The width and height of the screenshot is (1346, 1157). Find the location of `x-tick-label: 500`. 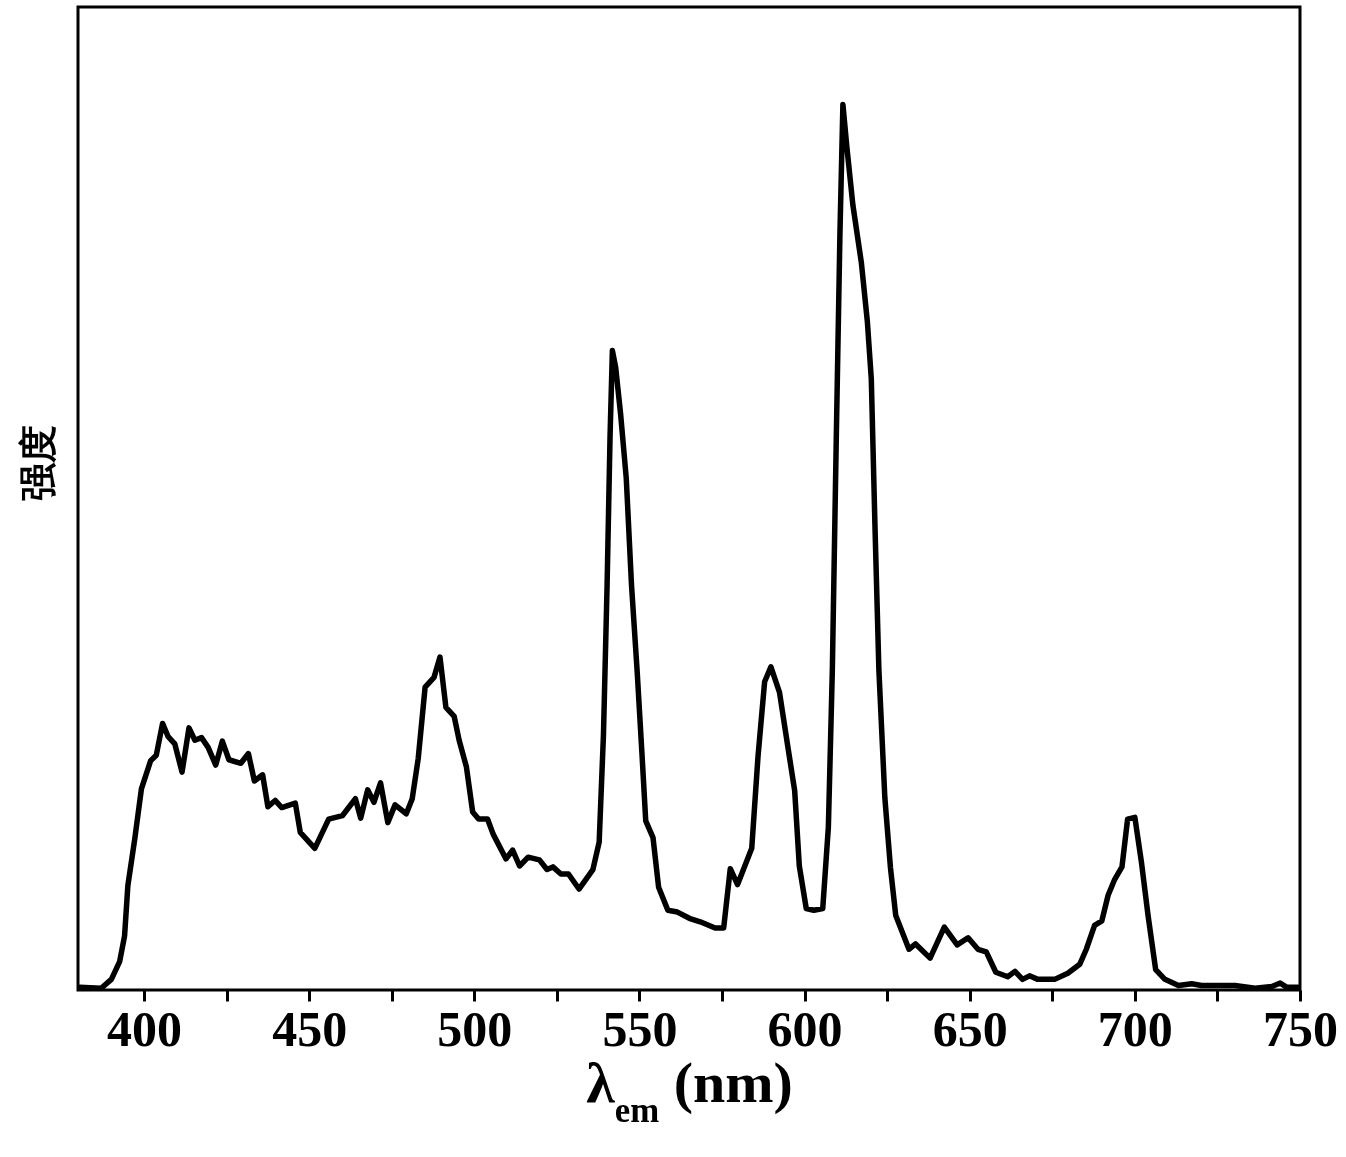

x-tick-label: 500 is located at coordinates (475, 1028).